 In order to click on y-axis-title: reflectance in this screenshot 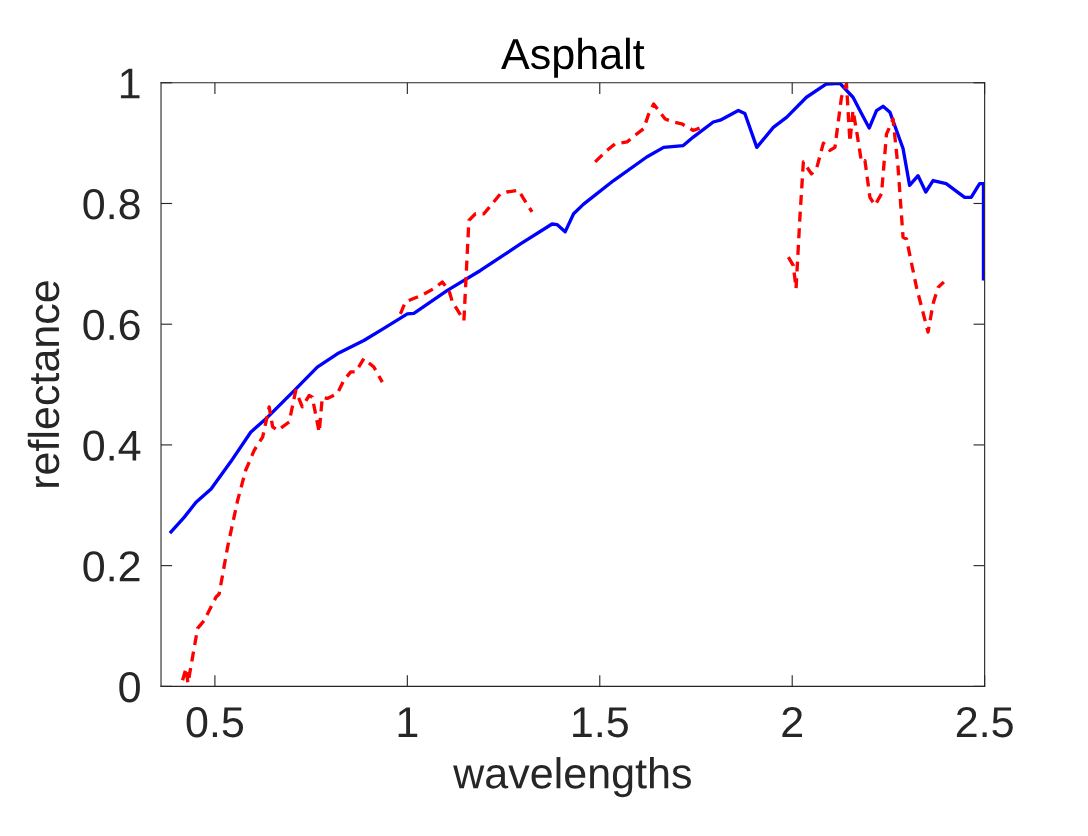, I will do `click(43, 384)`.